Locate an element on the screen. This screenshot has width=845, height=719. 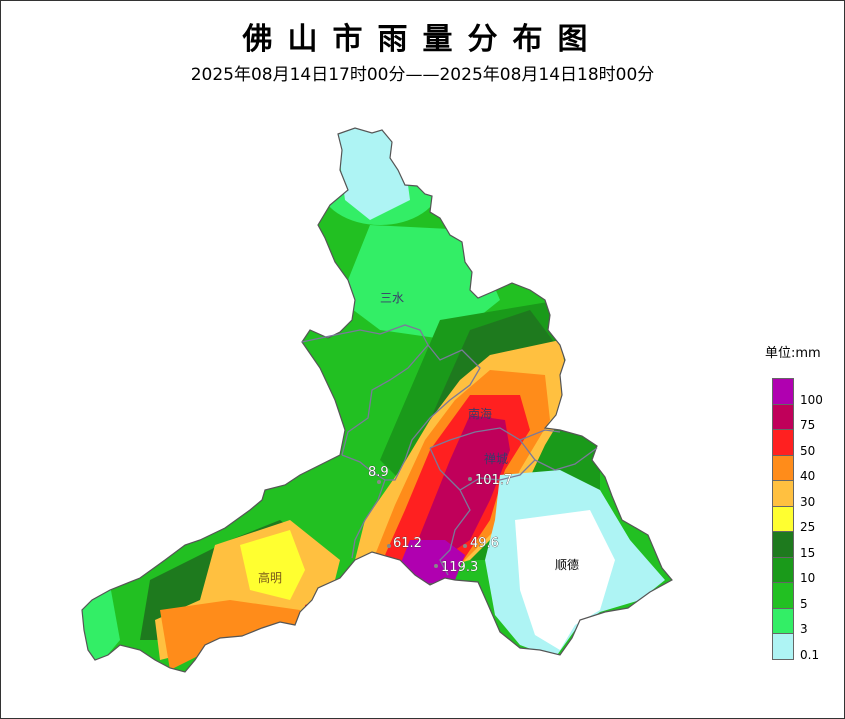
district-boundaries is located at coordinates (449, 450).